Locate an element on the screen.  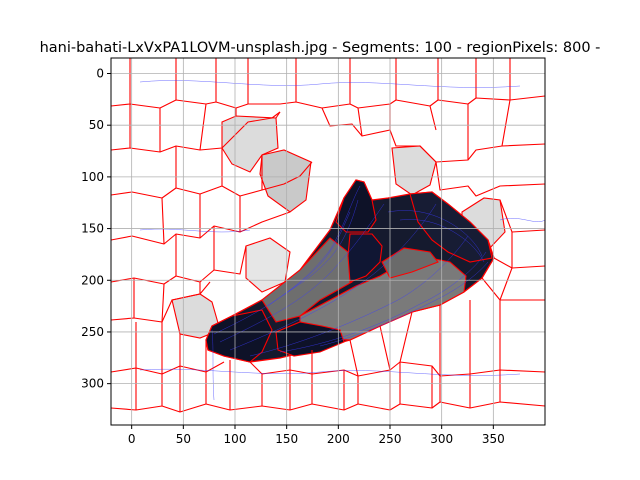
y-tick-label: 150 is located at coordinates (92, 229).